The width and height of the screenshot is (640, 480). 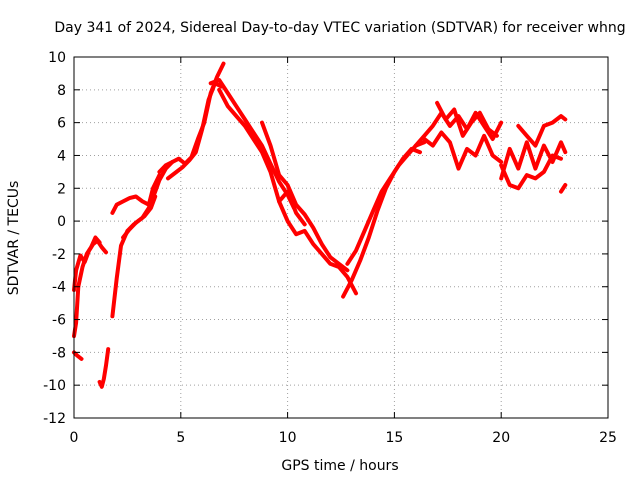 I want to click on y-tick-label: -8, so click(x=59, y=353).